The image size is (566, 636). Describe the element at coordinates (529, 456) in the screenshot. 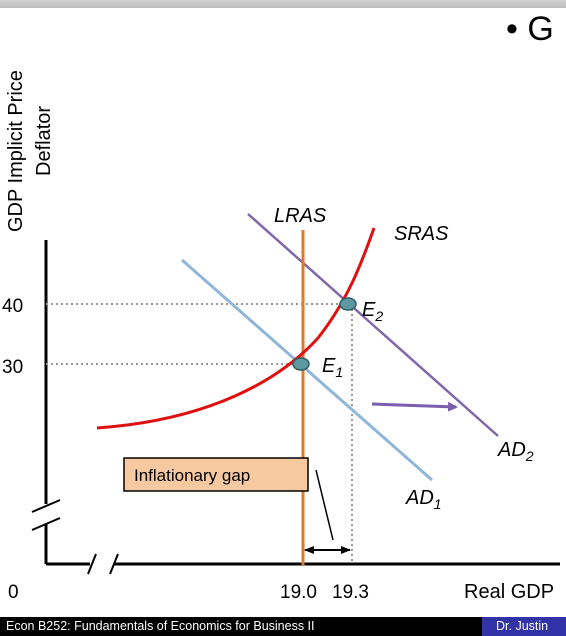

I see `ad2-label-sub: 2` at that location.